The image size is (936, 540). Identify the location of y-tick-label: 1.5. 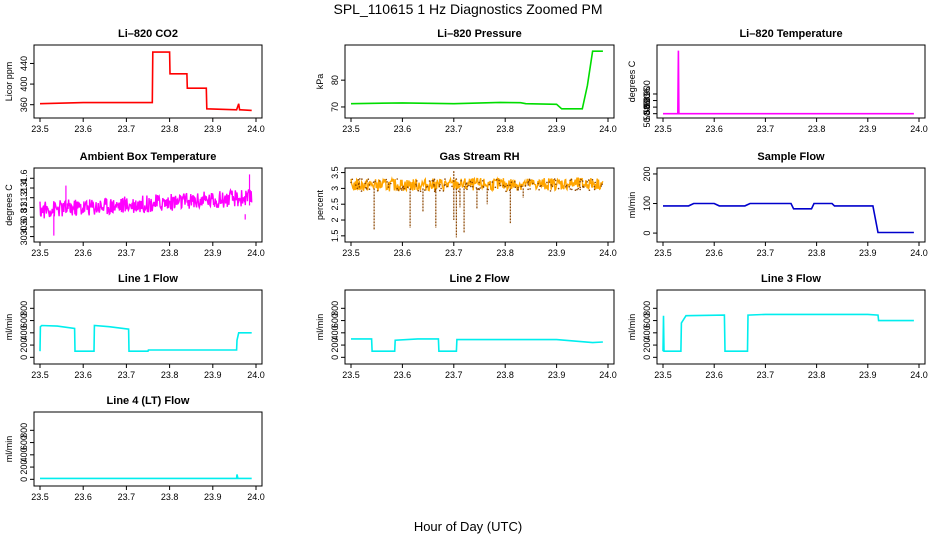
(335, 236).